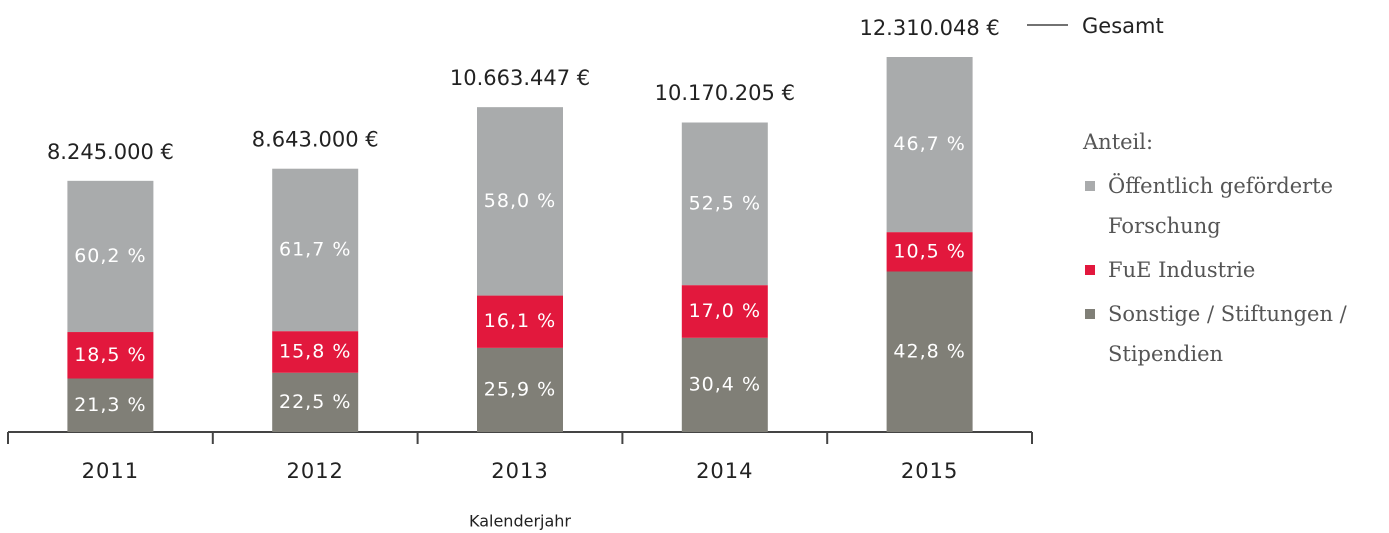 Image resolution: width=1389 pixels, height=533 pixels. I want to click on total-label: 12.310.048 €, so click(929, 28).